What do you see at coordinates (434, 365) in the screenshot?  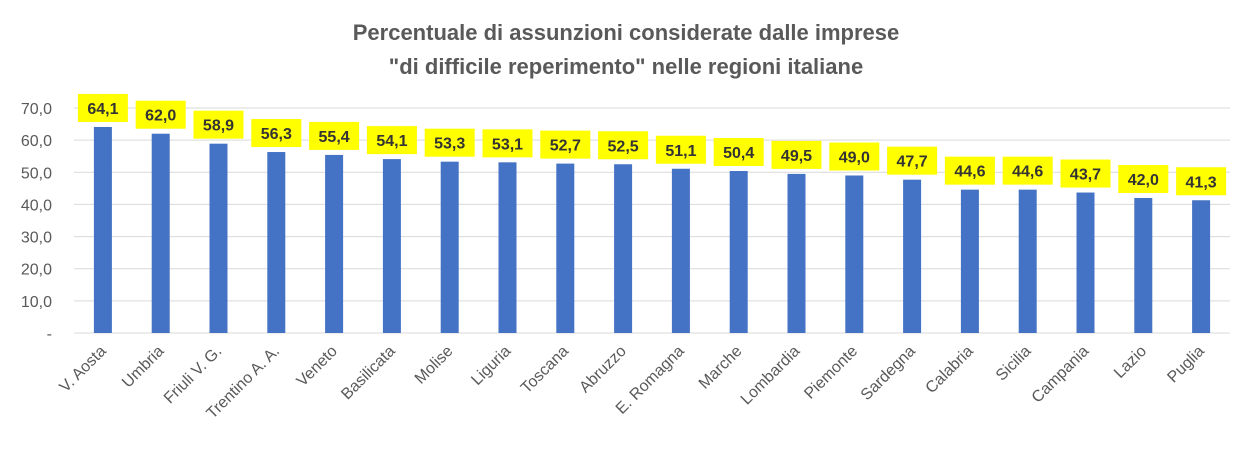 I see `x-tick-label-6: Molise` at bounding box center [434, 365].